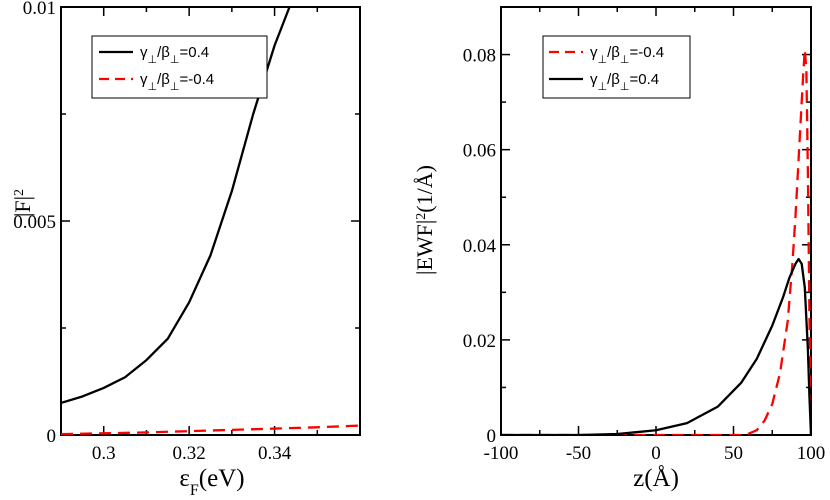 The height and width of the screenshot is (500, 830). What do you see at coordinates (211, 482) in the screenshot?
I see `left-x-axis-label: εF(eV)` at bounding box center [211, 482].